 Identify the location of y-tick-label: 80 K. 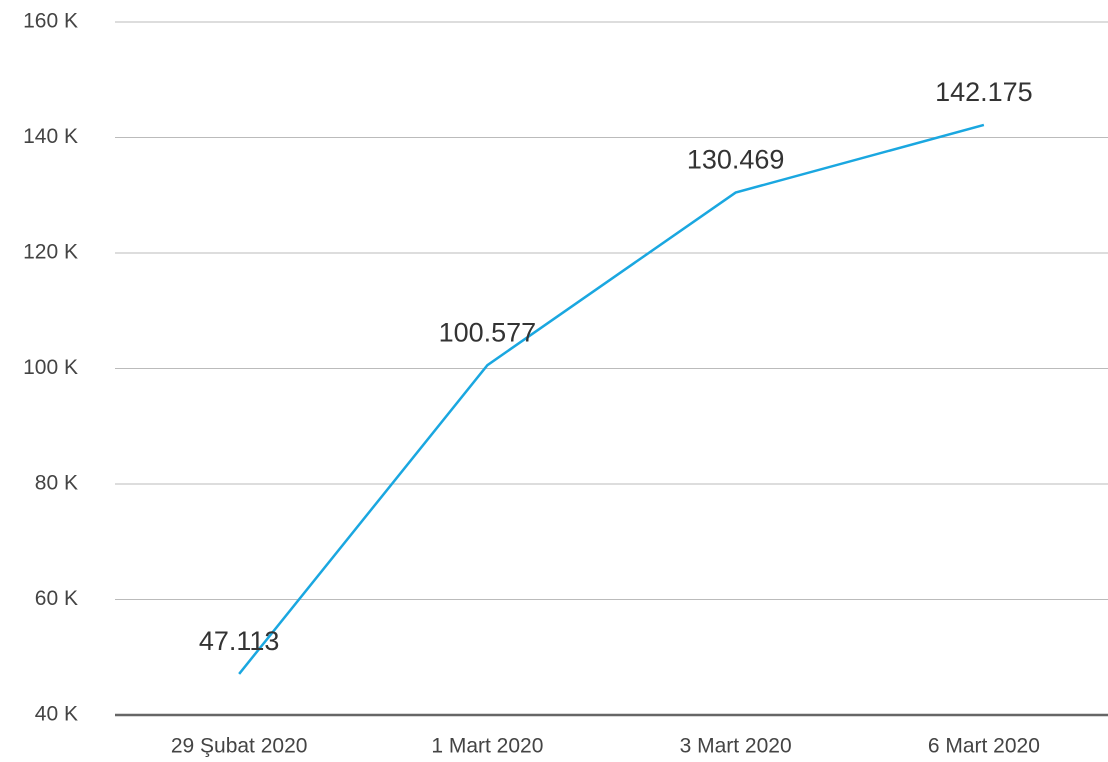
(56, 483).